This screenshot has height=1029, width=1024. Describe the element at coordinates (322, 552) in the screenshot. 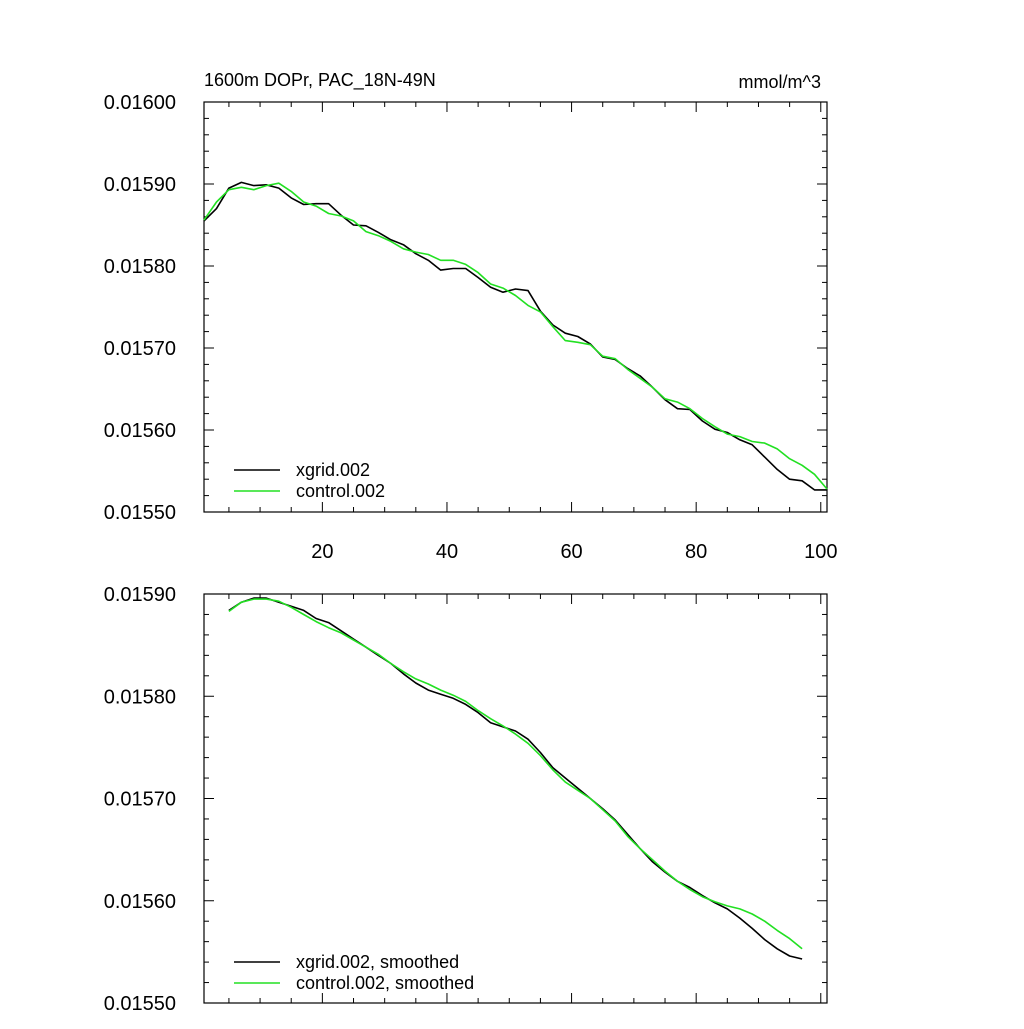

I see `x-tick-label: 20` at that location.